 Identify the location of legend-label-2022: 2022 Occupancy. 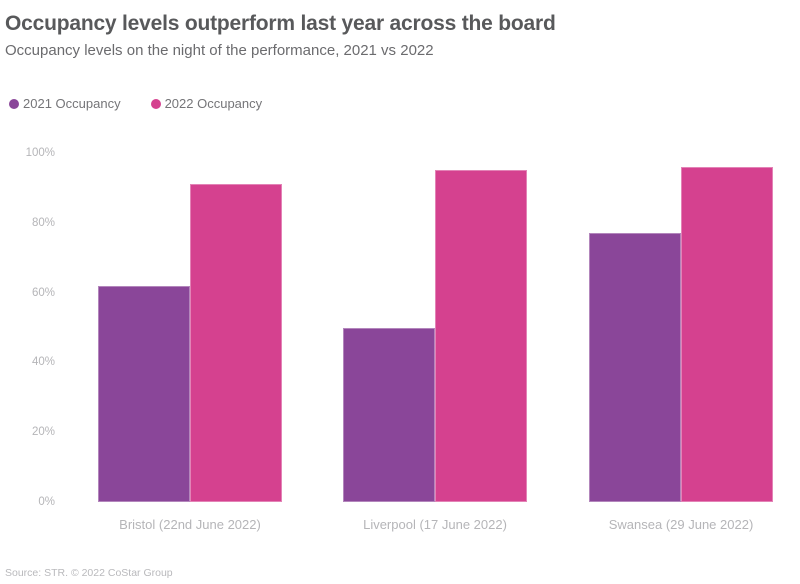
(213, 103).